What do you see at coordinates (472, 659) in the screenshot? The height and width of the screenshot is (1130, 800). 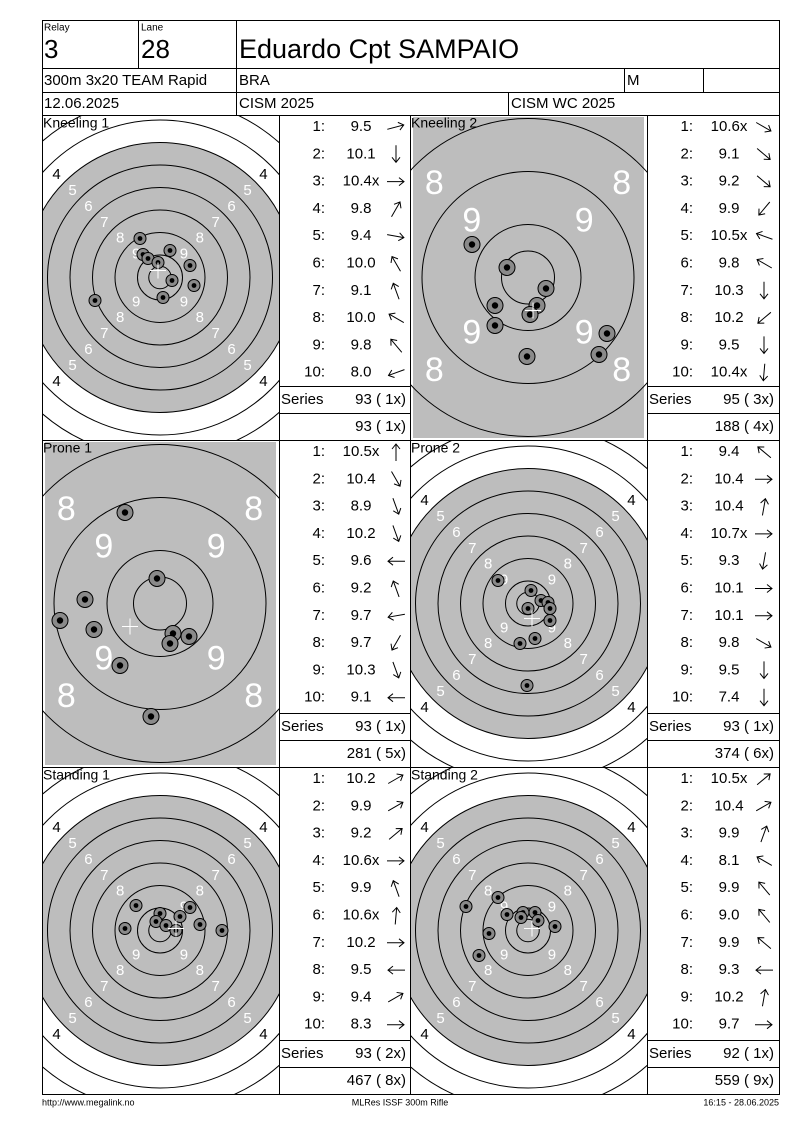 I see `ring-number: 7` at bounding box center [472, 659].